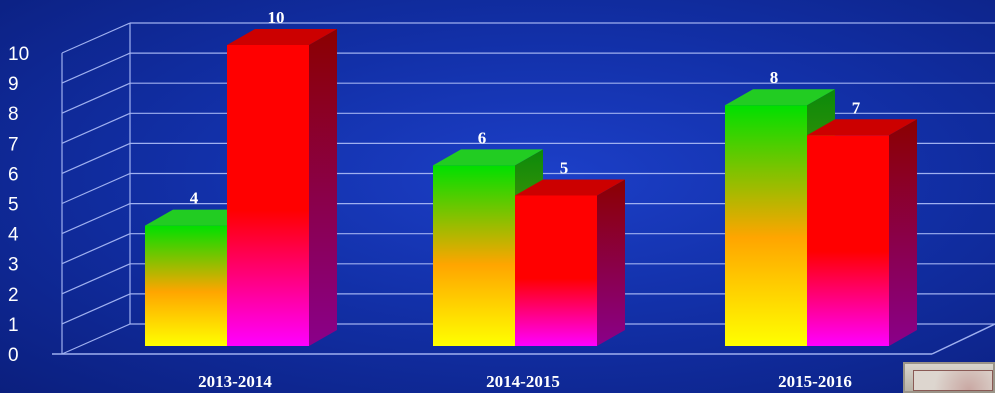  Describe the element at coordinates (235, 381) in the screenshot. I see `x-tick-label: 2013-2014` at that location.